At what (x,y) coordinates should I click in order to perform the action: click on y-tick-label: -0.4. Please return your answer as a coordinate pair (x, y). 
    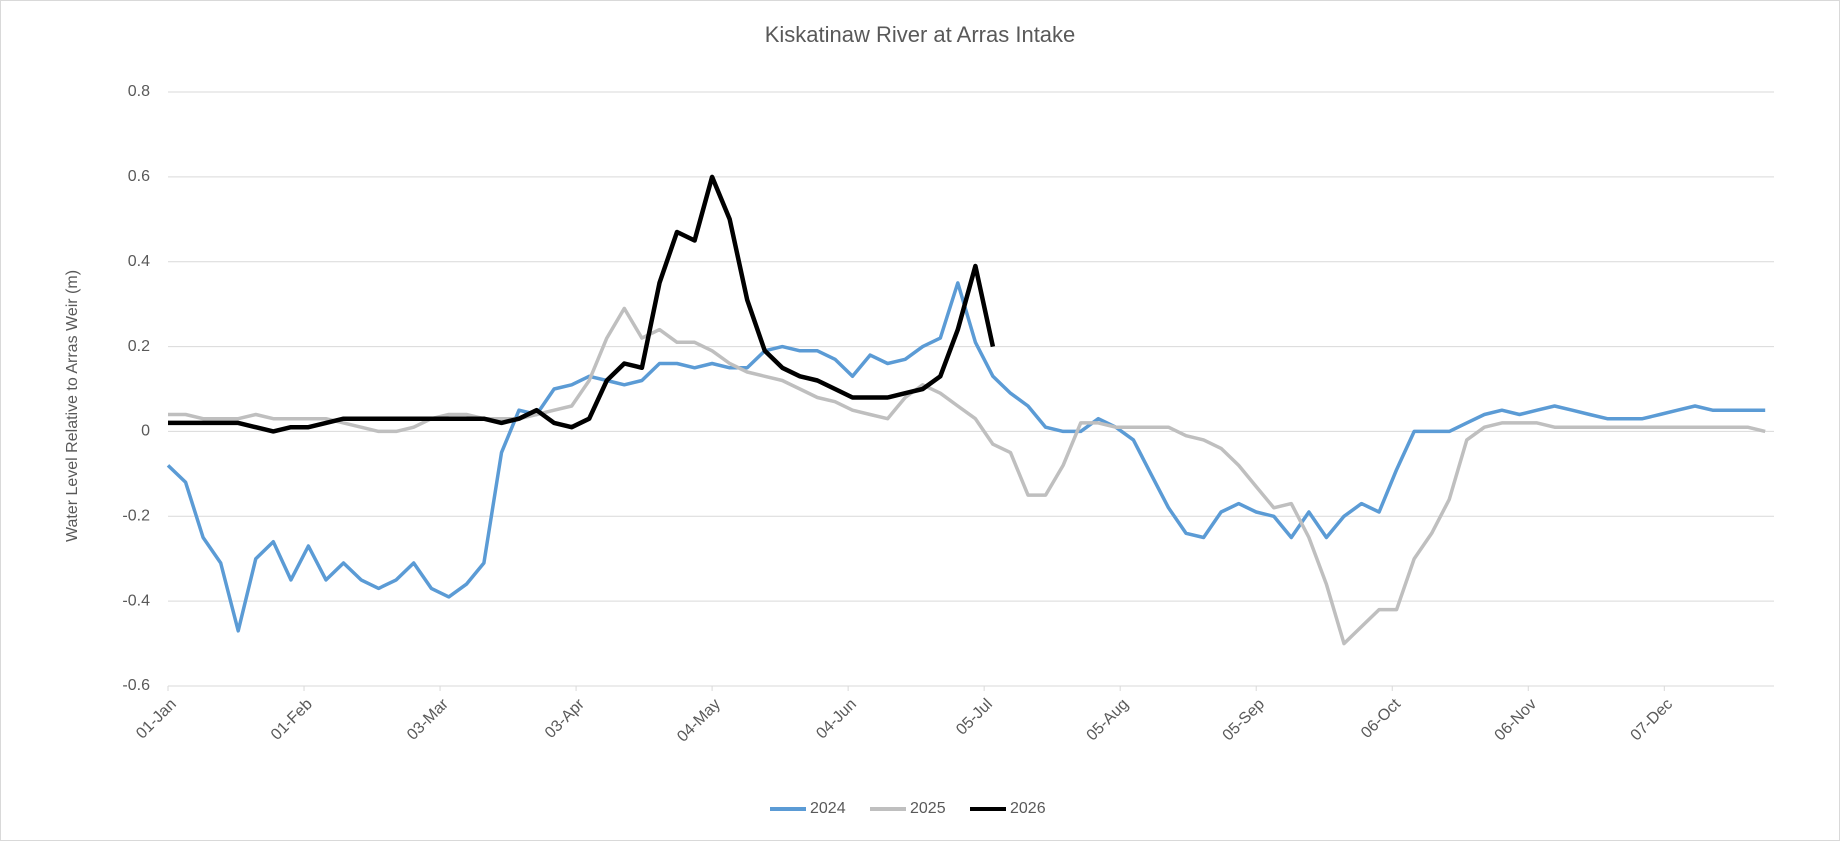
    Looking at the image, I should click on (136, 600).